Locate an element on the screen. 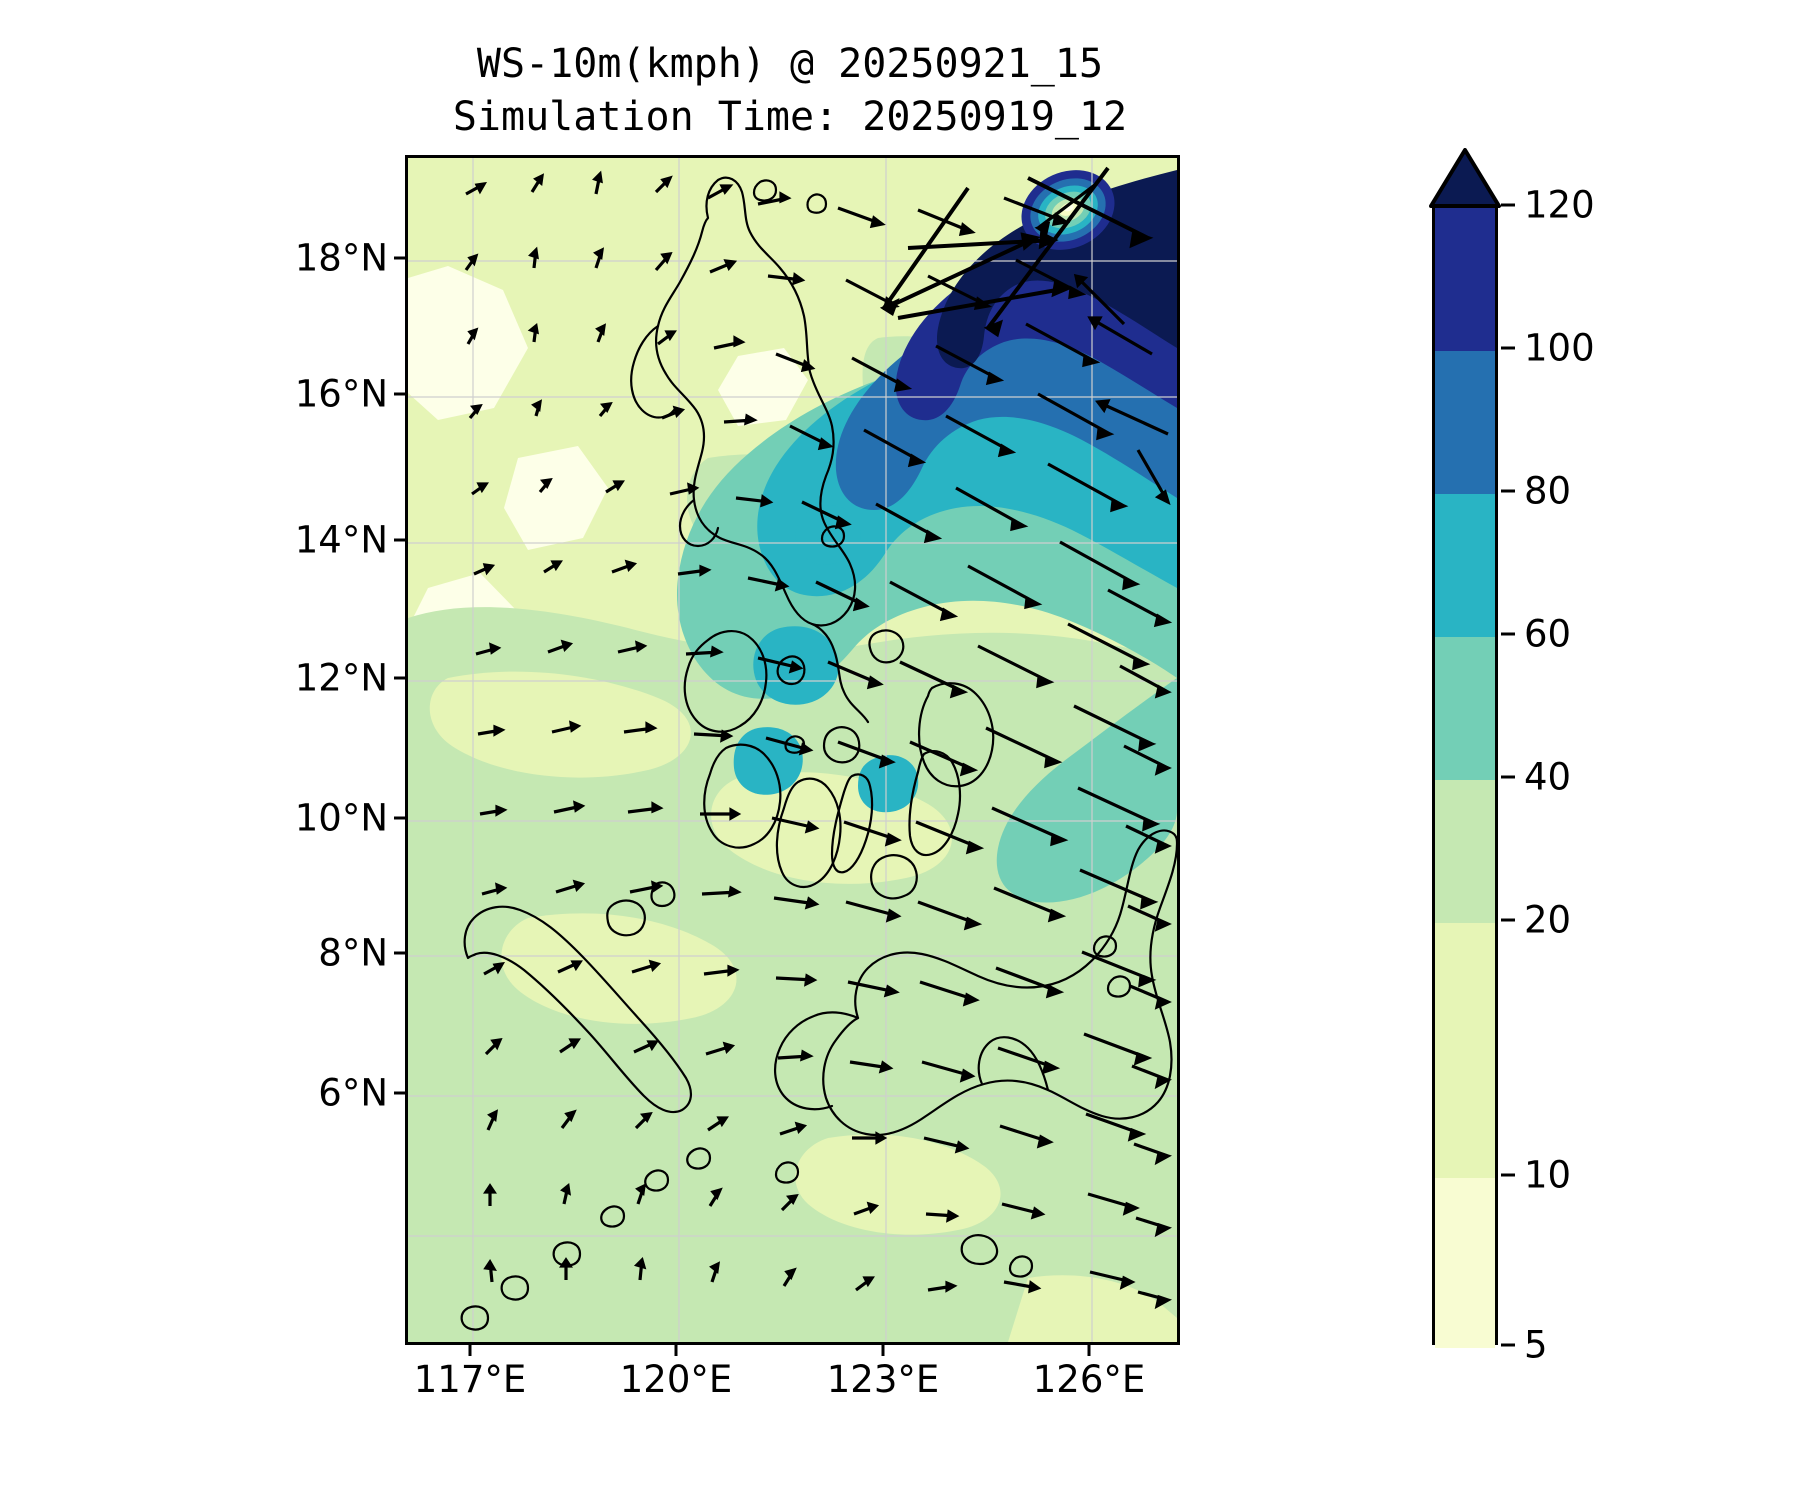 This screenshot has height=1500, width=1800. xtick-label-120e: 120°E is located at coordinates (676, 1379).